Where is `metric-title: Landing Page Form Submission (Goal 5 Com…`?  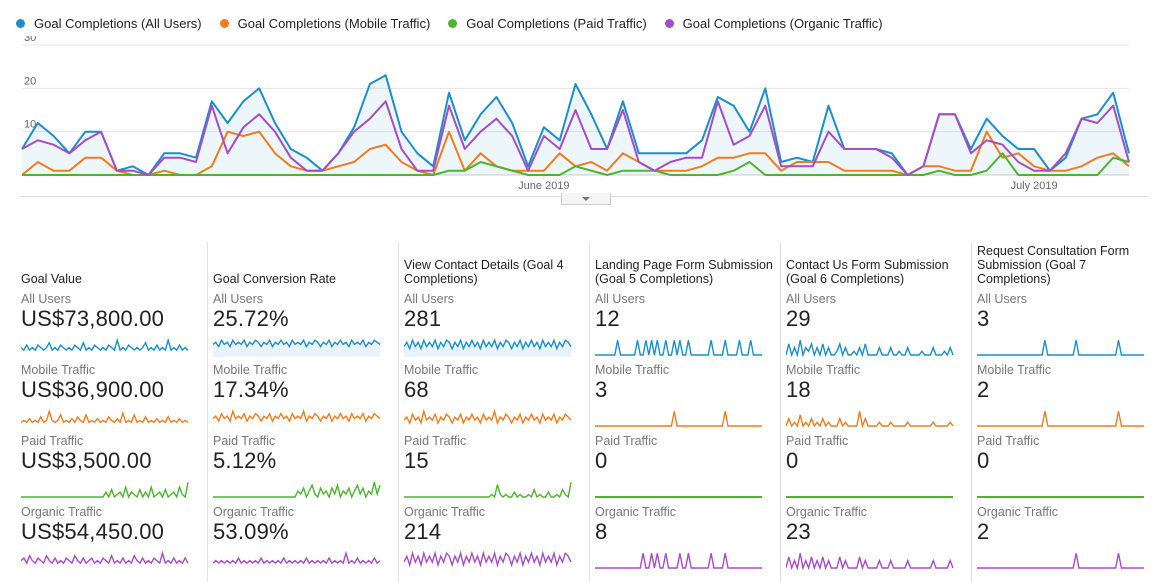 metric-title: Landing Page Form Submission (Goal 5 Com… is located at coordinates (684, 272).